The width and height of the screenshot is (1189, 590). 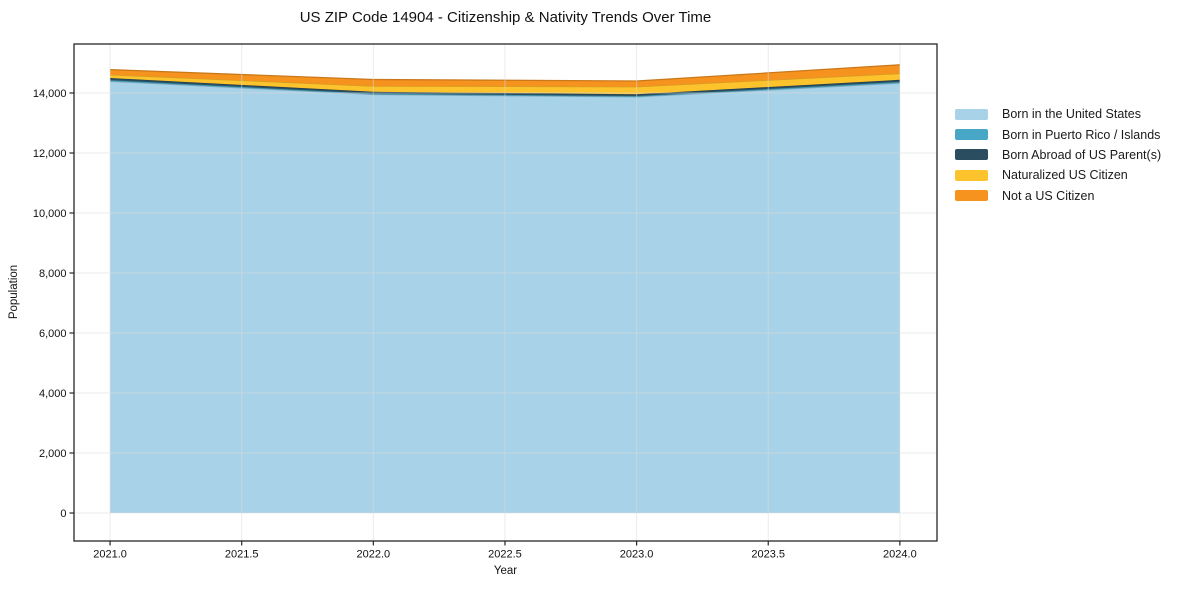 What do you see at coordinates (637, 555) in the screenshot?
I see `x-tick-label: 2023.0` at bounding box center [637, 555].